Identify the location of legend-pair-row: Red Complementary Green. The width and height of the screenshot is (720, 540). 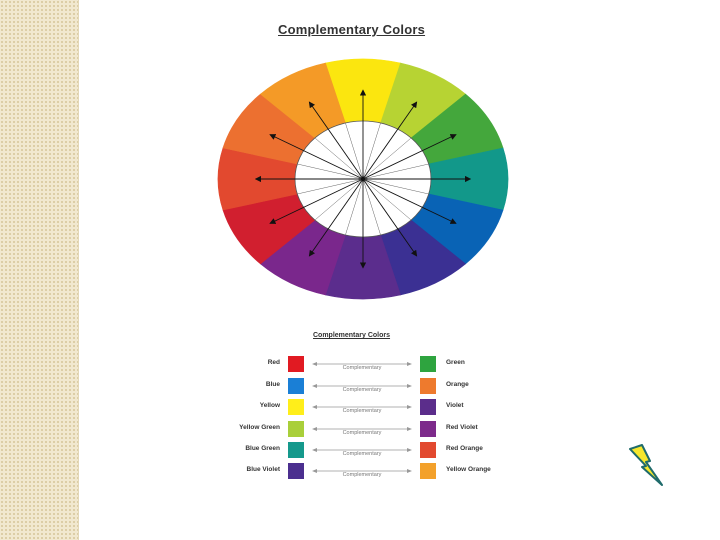
(370, 364).